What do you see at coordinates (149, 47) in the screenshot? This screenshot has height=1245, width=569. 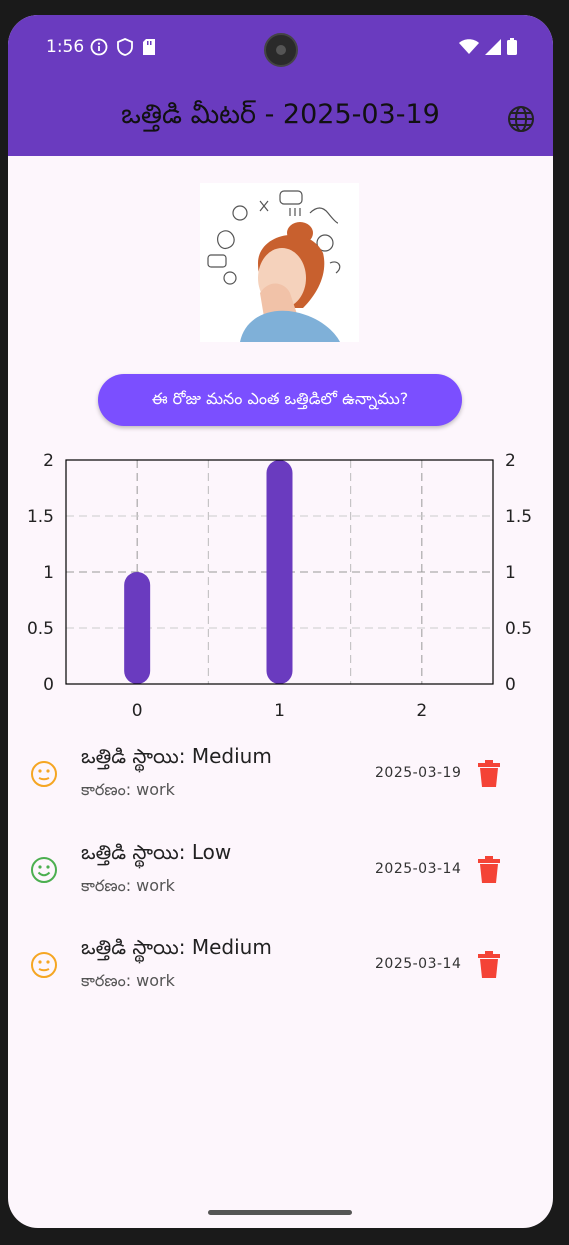 I see `sd-card-icon` at bounding box center [149, 47].